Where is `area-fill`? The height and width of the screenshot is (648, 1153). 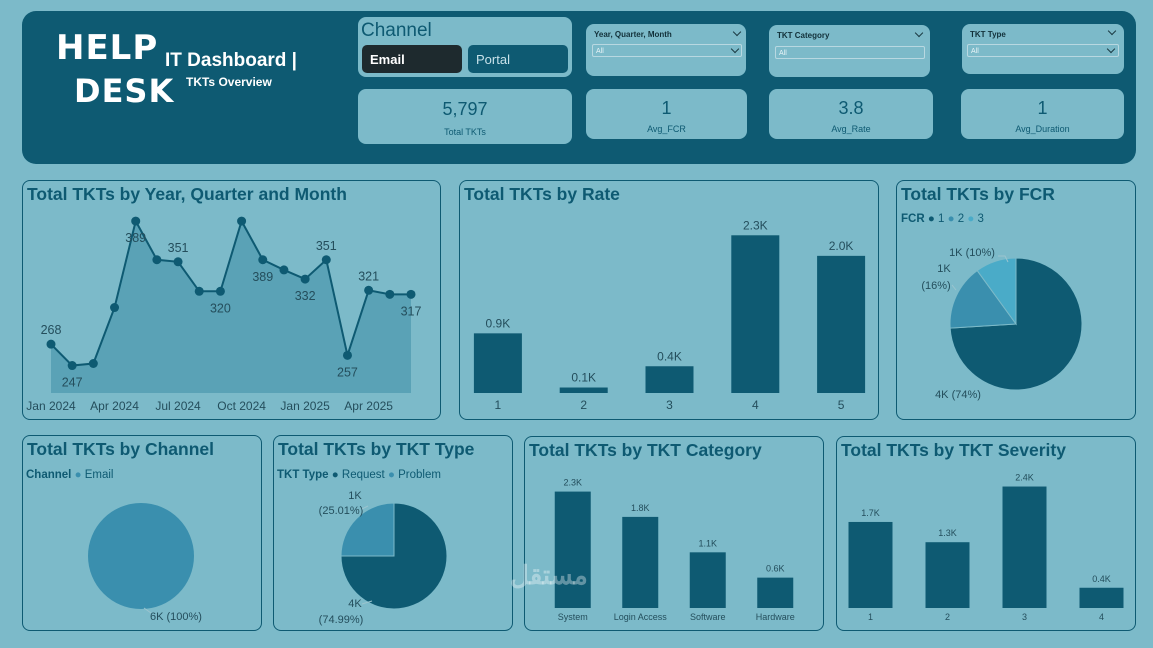
area-fill is located at coordinates (231, 307).